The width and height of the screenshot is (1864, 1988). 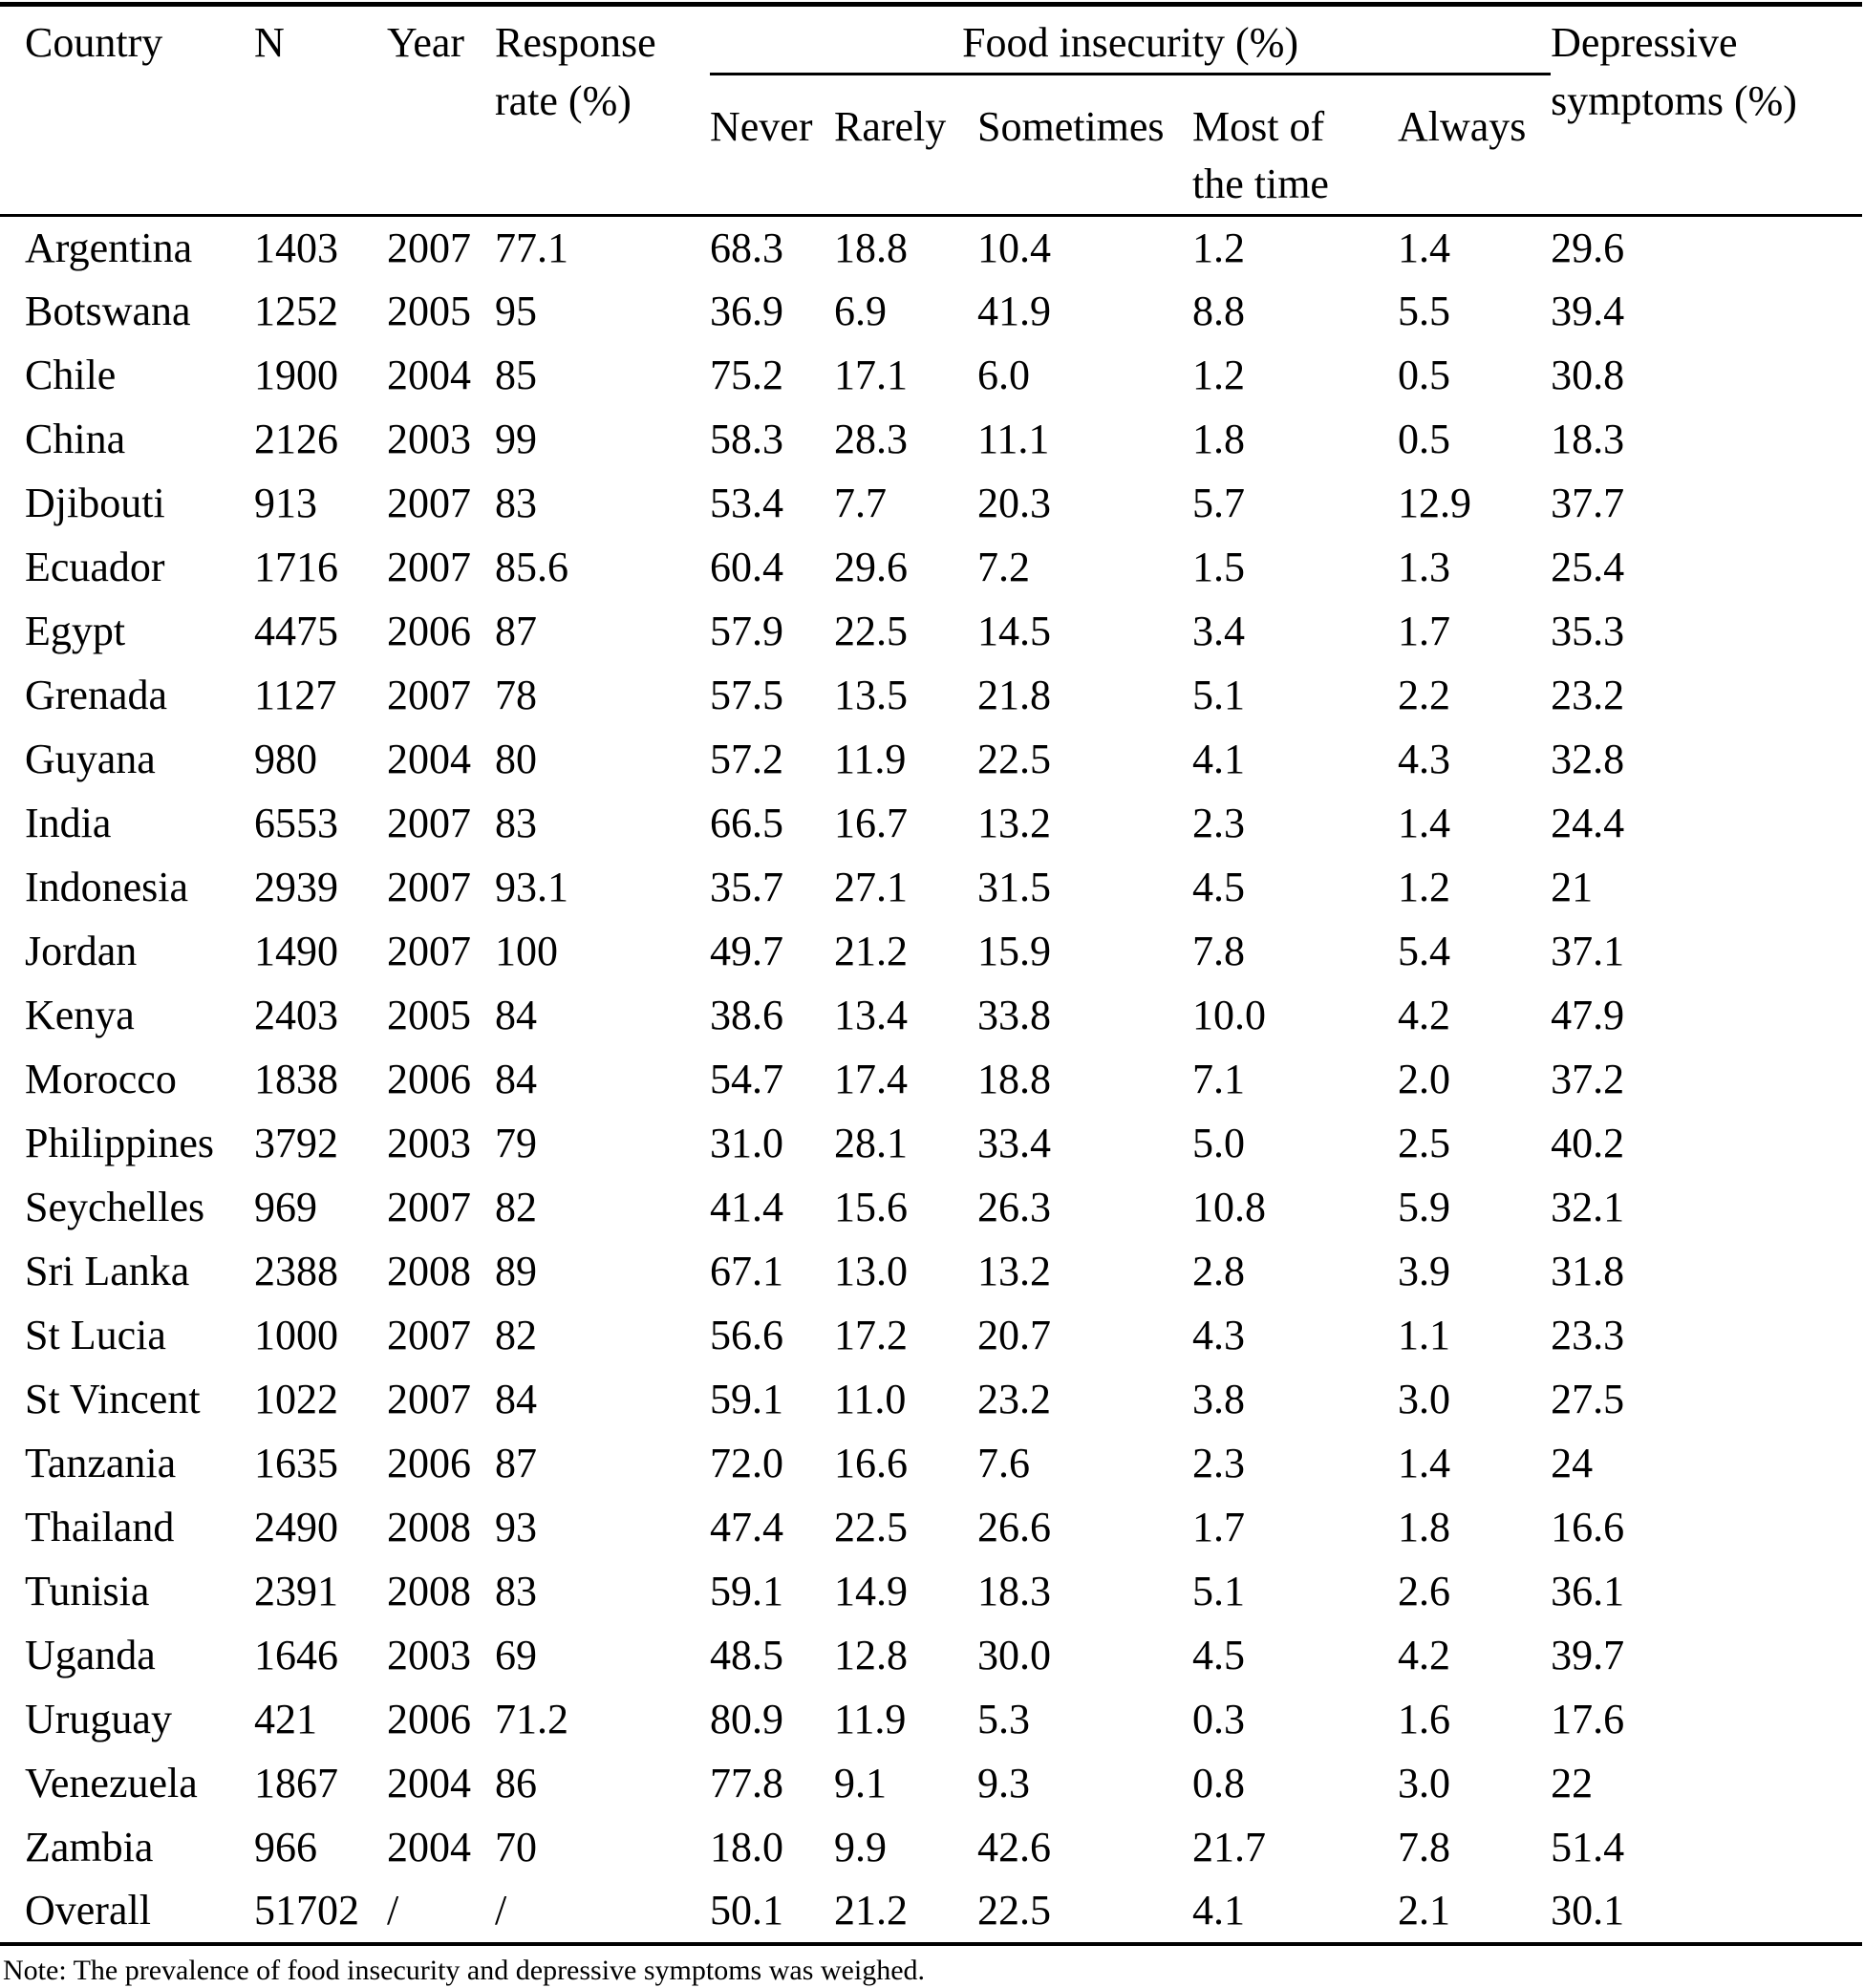 I want to click on cell-response-rate: 85.6, so click(x=531, y=566).